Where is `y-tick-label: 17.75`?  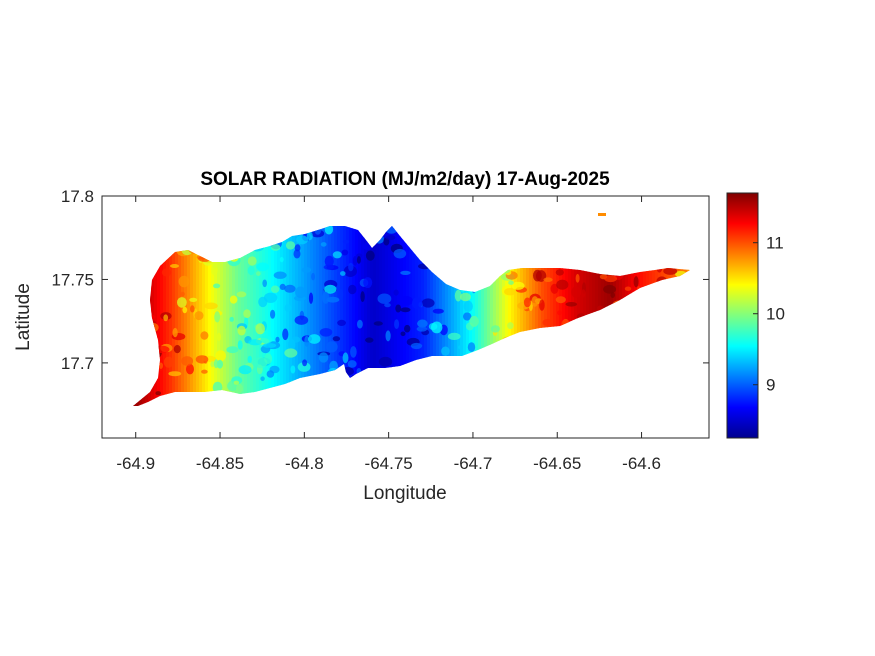 y-tick-label: 17.75 is located at coordinates (72, 279).